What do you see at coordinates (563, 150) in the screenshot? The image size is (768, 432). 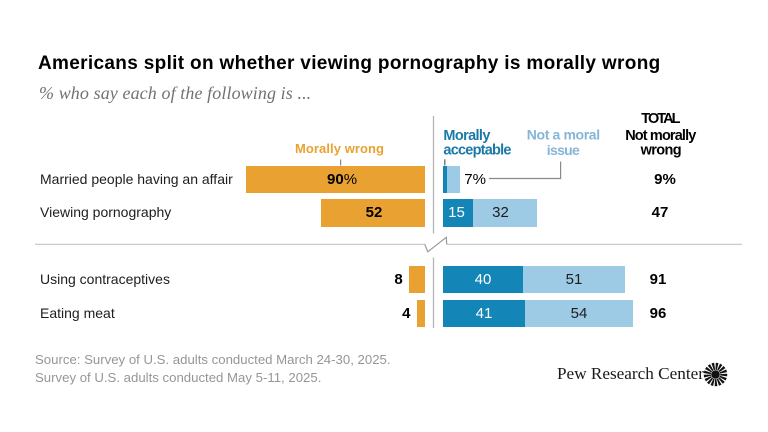 I see `svg-text: issue` at bounding box center [563, 150].